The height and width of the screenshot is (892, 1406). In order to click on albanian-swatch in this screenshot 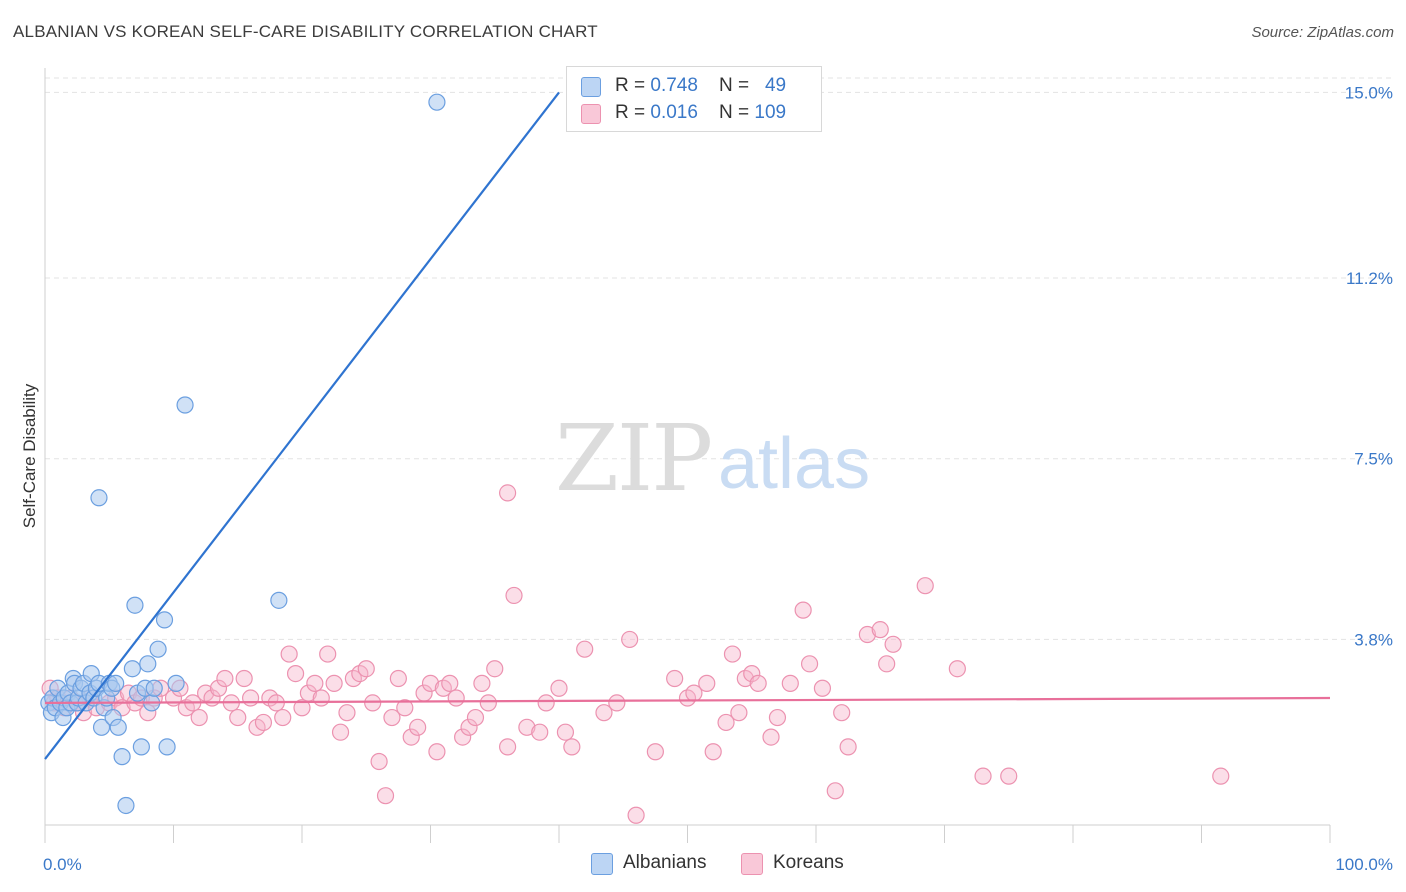, I will do `click(591, 87)`.